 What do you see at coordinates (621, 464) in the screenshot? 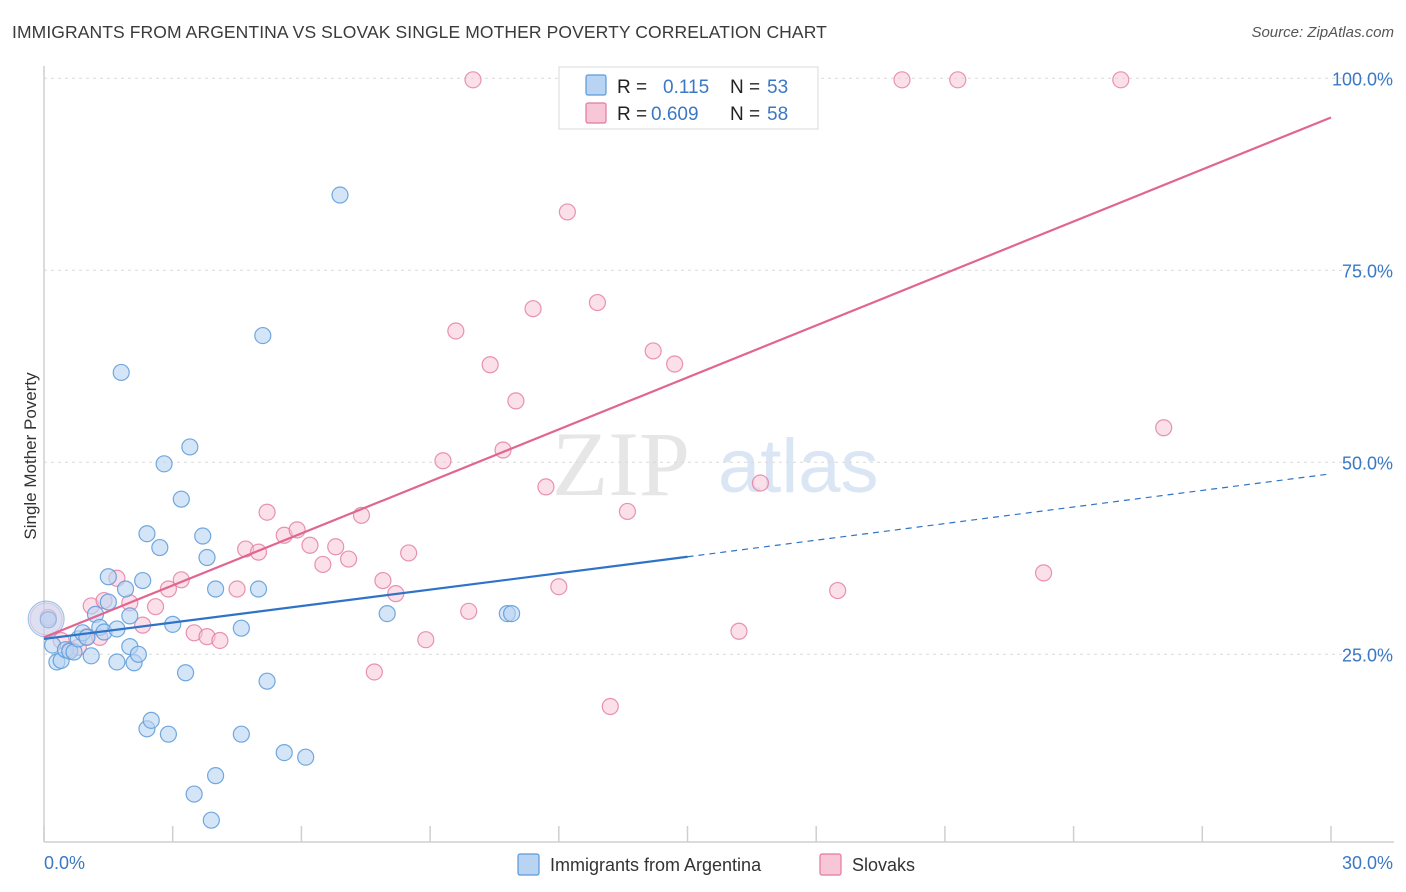
I see `watermark-zip: ZIP` at bounding box center [621, 464].